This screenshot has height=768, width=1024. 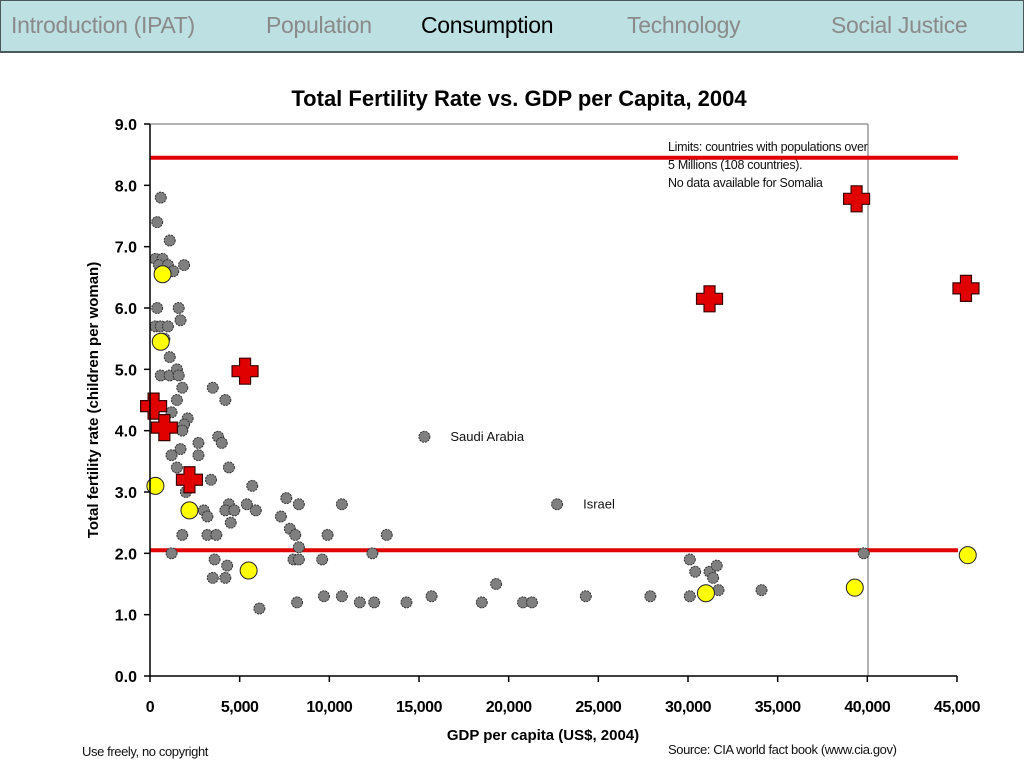 I want to click on y-tick-label: 8.0, so click(x=126, y=186).